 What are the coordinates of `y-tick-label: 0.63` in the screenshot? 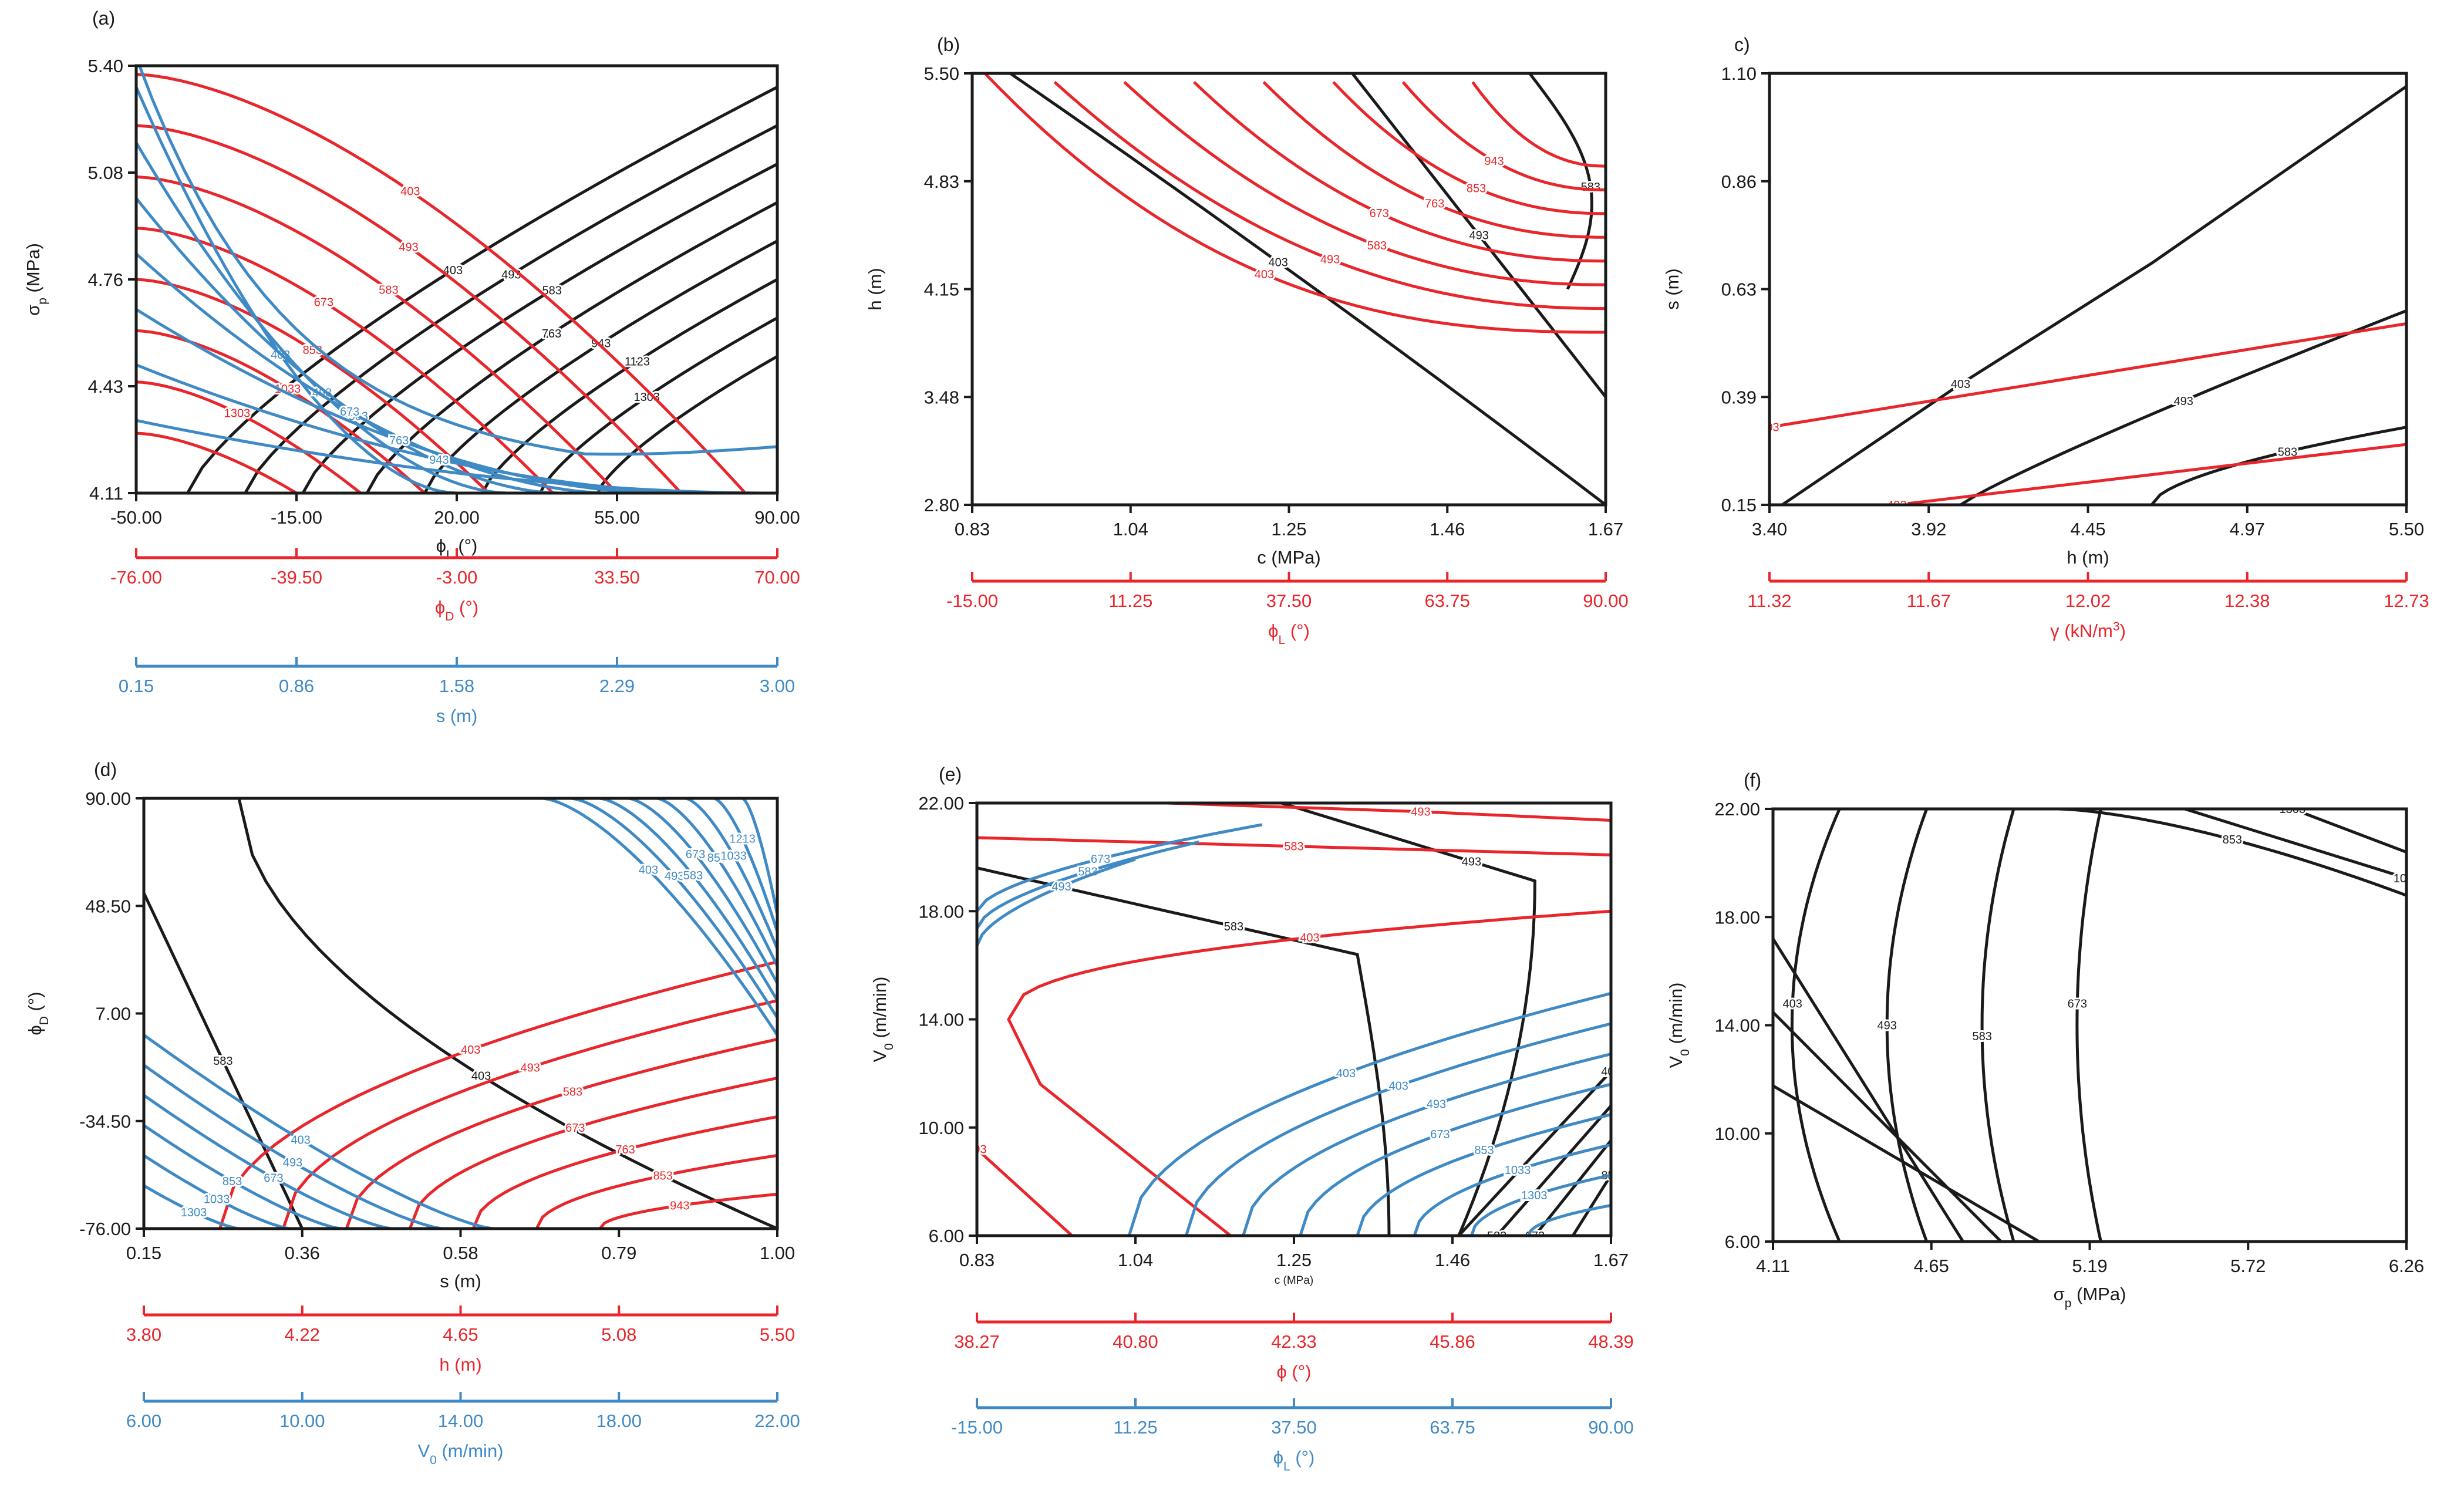 It's located at (1739, 289).